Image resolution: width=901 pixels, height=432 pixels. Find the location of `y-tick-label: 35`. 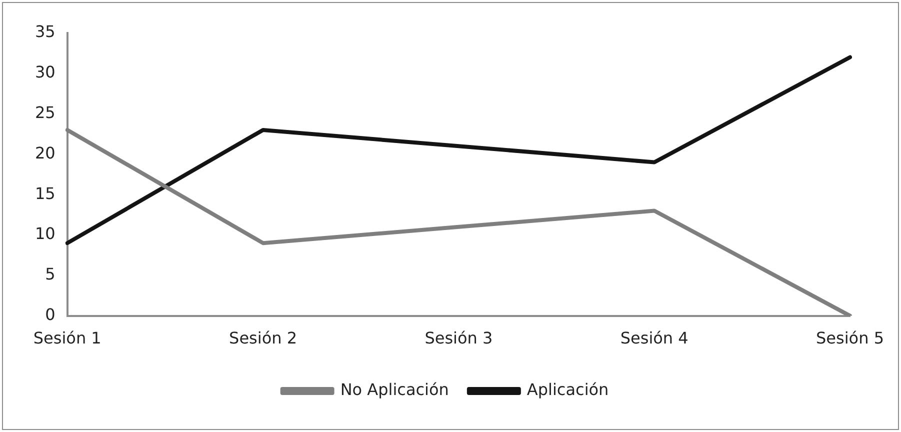

y-tick-label: 35 is located at coordinates (45, 32).